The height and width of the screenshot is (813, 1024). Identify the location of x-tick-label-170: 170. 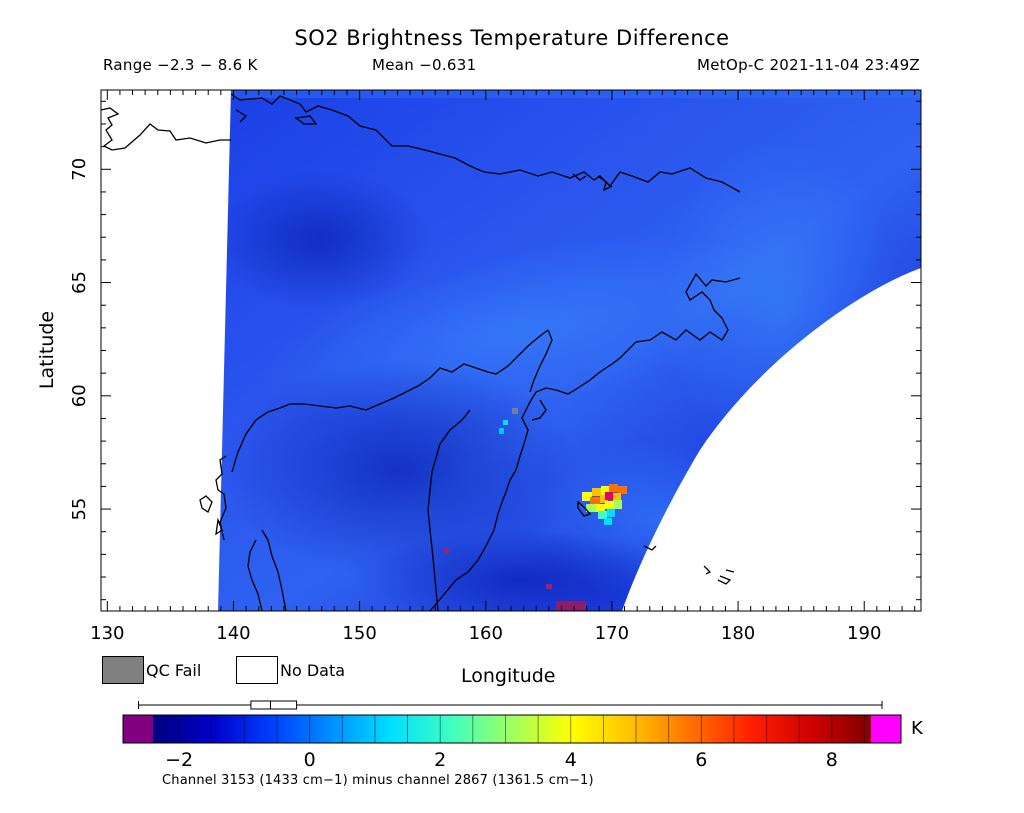
(612, 633).